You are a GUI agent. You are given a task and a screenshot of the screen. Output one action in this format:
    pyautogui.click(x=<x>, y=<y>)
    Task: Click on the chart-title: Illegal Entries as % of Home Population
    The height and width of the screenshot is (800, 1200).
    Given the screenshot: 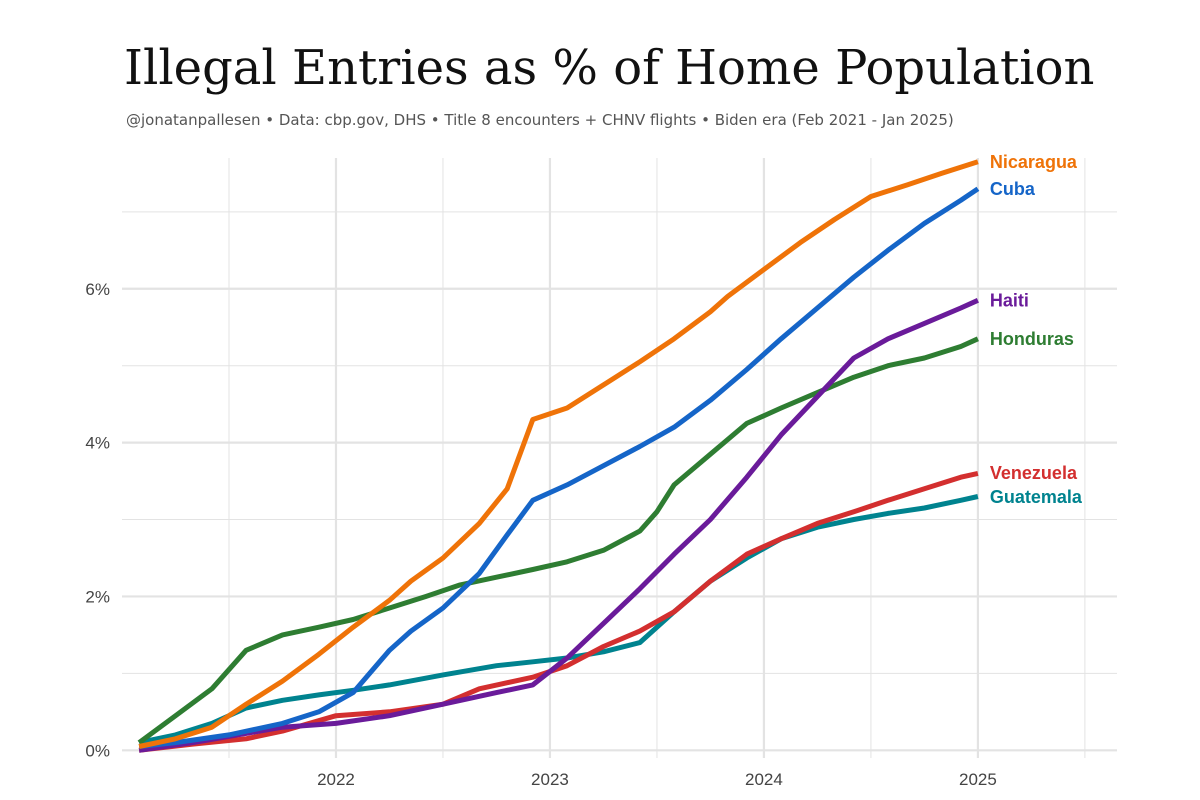 What is the action you would take?
    pyautogui.click(x=609, y=68)
    